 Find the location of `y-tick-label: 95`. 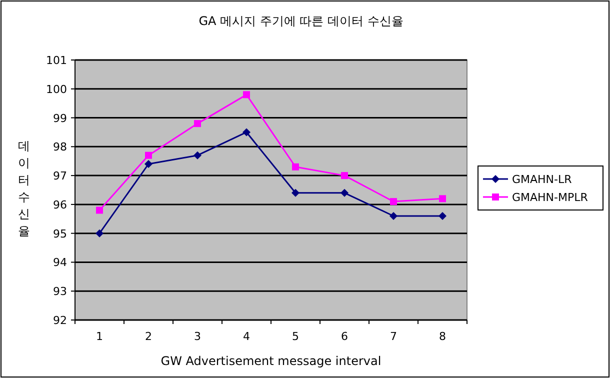

y-tick-label: 95 is located at coordinates (60, 233).